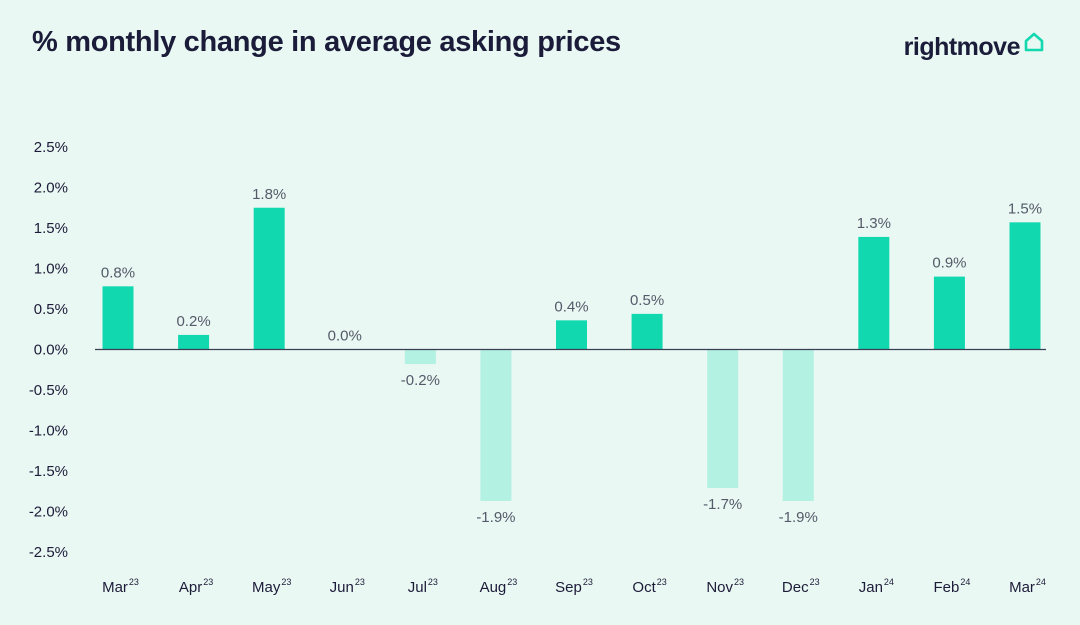 This screenshot has width=1080, height=625. Describe the element at coordinates (51, 269) in the screenshot. I see `y-tick-label: 1.0%` at that location.